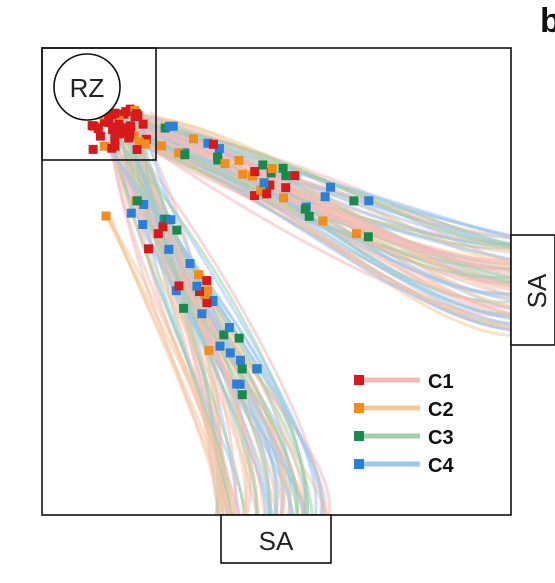 The height and width of the screenshot is (583, 555). Describe the element at coordinates (537, 290) in the screenshot. I see `sa-right-label: SA` at that location.